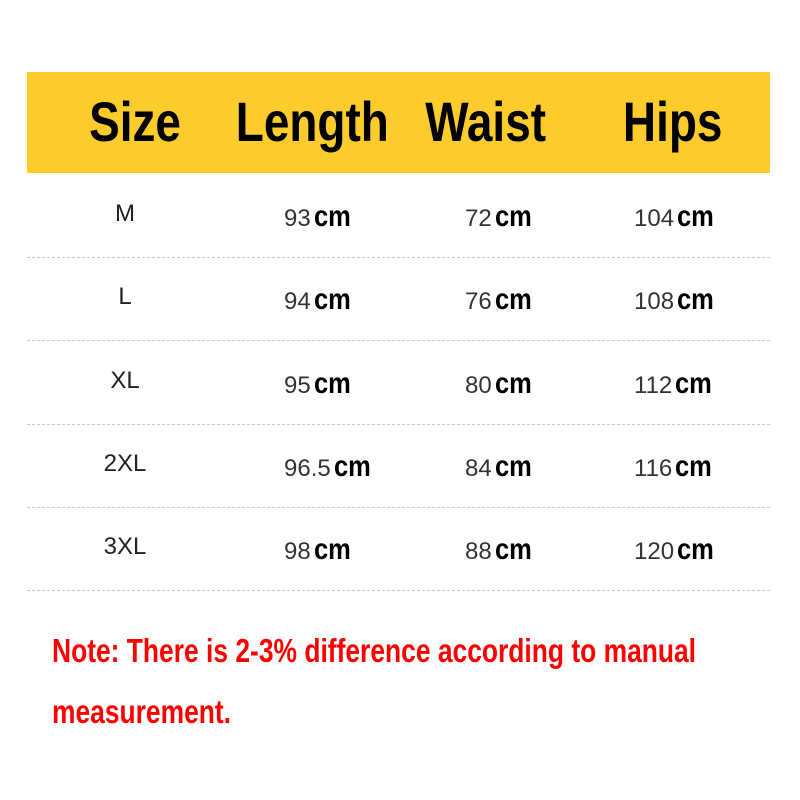  I want to click on hips-value: 108, so click(654, 301).